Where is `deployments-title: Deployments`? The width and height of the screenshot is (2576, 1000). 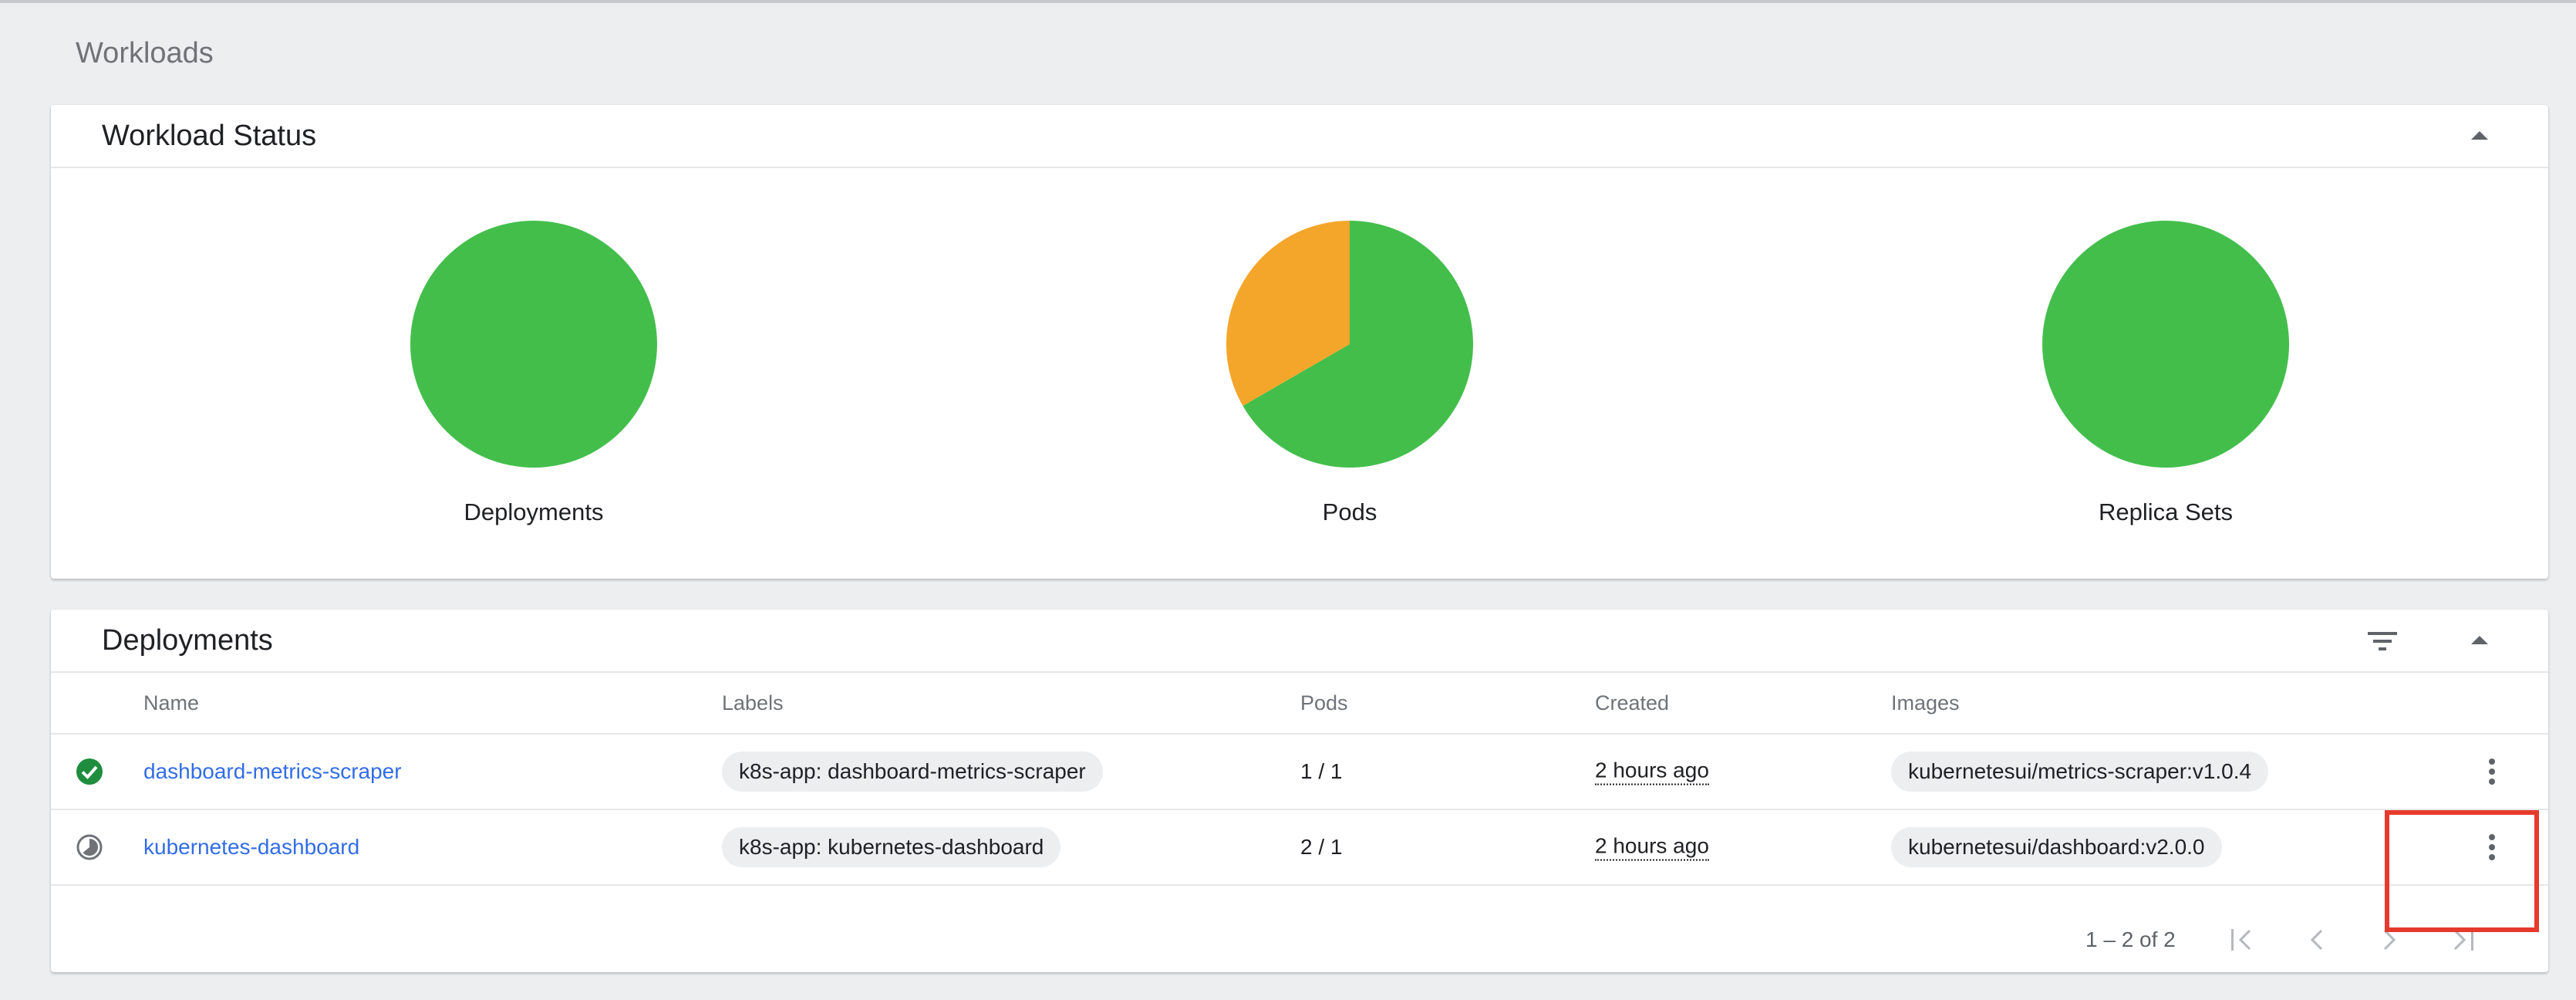 deployments-title: Deployments is located at coordinates (187, 640).